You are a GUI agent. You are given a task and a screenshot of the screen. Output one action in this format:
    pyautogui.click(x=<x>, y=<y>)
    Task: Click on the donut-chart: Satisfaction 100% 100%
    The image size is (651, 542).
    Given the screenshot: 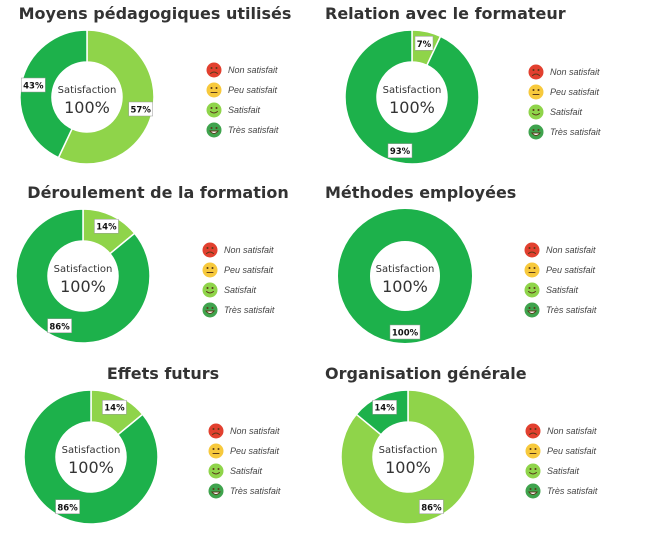 What is the action you would take?
    pyautogui.click(x=405, y=276)
    